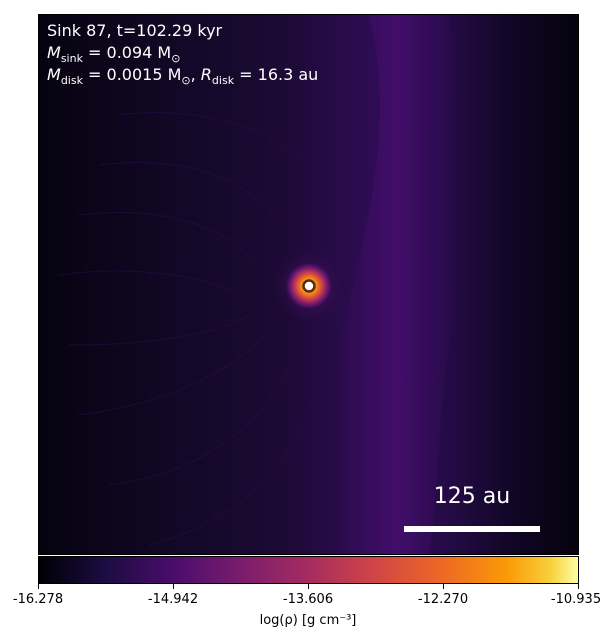 This screenshot has height=644, width=615. What do you see at coordinates (308, 620) in the screenshot?
I see `colorbar-label: log(ρ) [g cm⁻³]` at bounding box center [308, 620].